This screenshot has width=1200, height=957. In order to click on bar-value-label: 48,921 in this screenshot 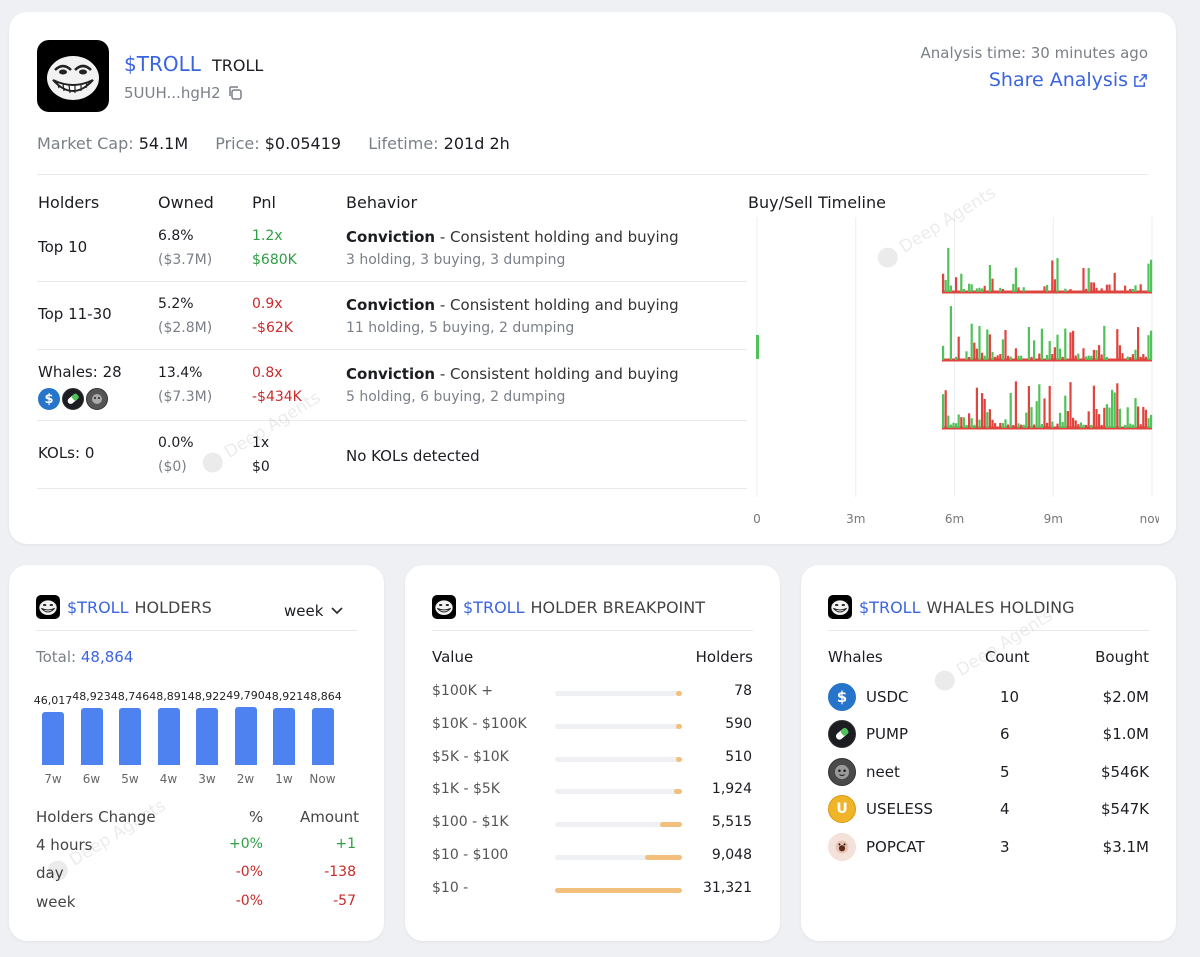, I will do `click(284, 697)`.